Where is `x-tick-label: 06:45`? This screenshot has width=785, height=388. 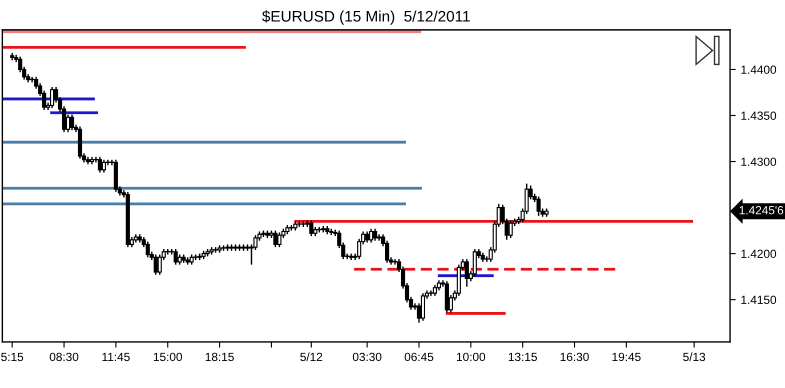 x-tick-label: 06:45 is located at coordinates (419, 357).